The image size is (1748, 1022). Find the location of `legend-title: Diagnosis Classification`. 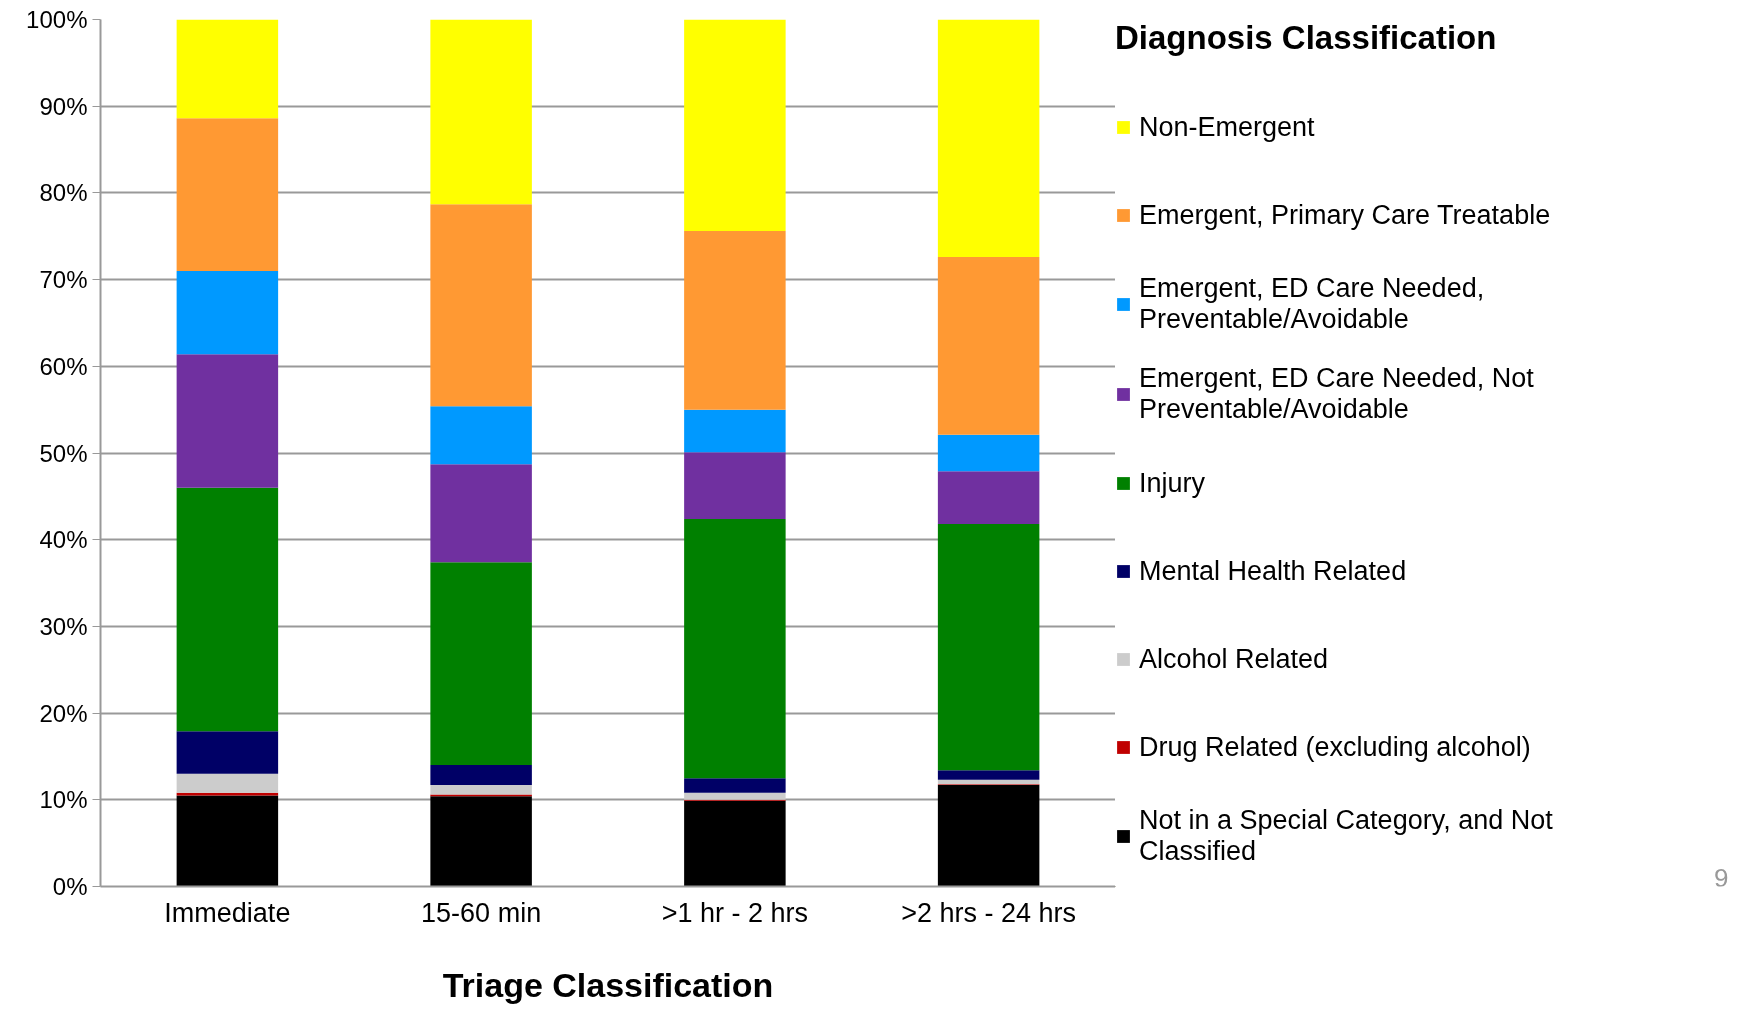

legend-title: Diagnosis Classification is located at coordinates (1306, 38).